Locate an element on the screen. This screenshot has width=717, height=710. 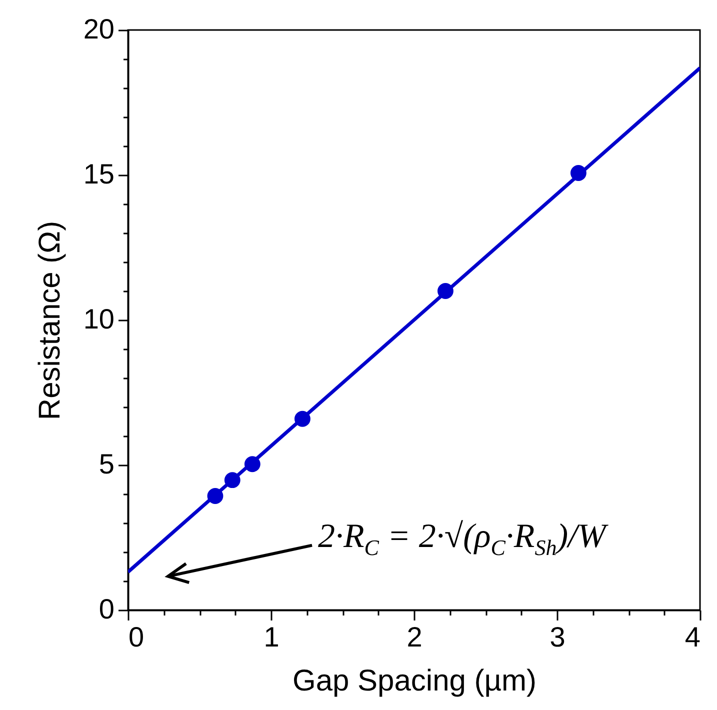
x-axis-title: Gap Spacing (µm) is located at coordinates (414, 681).